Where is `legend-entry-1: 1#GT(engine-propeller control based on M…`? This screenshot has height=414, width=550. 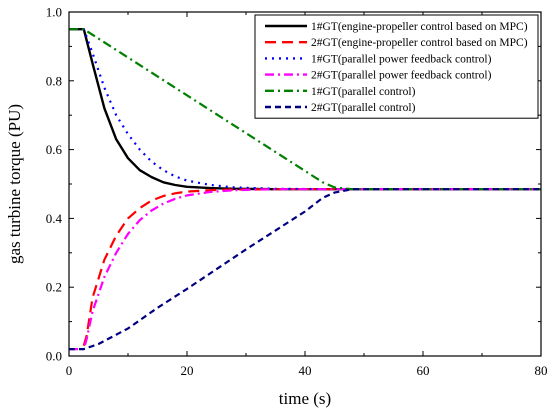 legend-entry-1: 1#GT(engine-propeller control based on M… is located at coordinates (419, 27).